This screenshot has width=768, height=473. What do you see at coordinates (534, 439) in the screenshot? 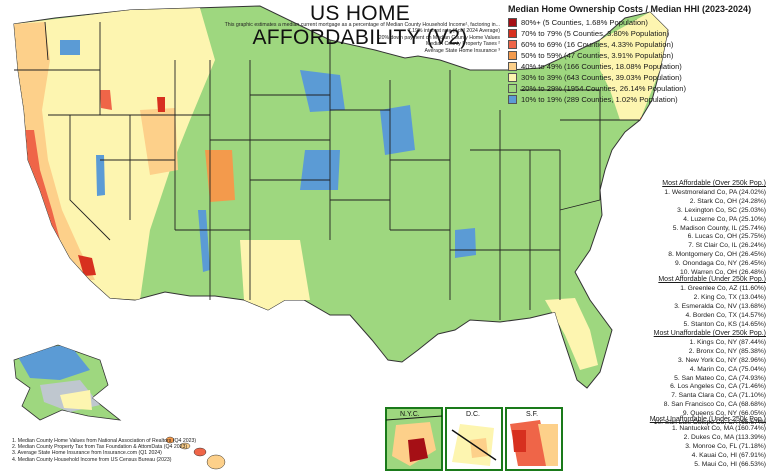
I see `inset-sf: S.F.` at bounding box center [534, 439].